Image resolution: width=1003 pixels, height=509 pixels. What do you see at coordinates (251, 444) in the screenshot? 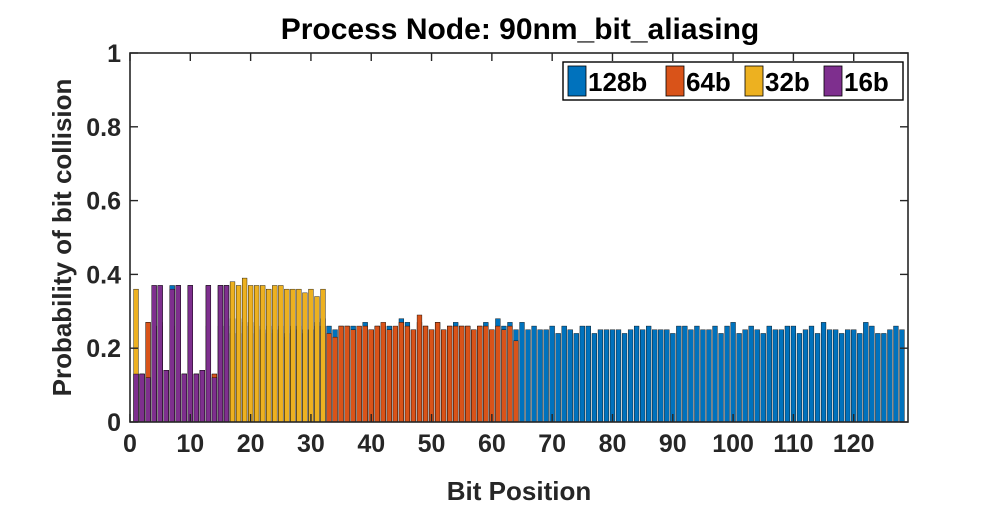
I see `x-tick-label-20: 20` at bounding box center [251, 444].